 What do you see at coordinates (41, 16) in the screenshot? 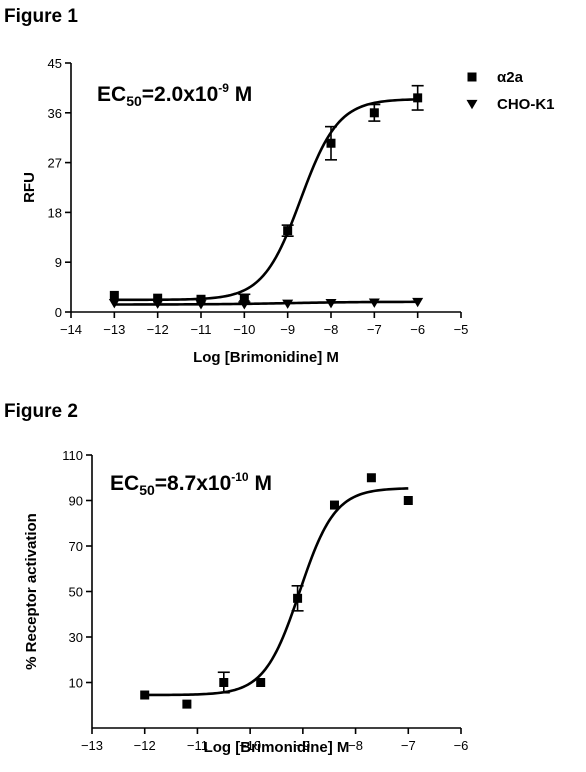
I see `figure-title: Figure 1` at bounding box center [41, 16].